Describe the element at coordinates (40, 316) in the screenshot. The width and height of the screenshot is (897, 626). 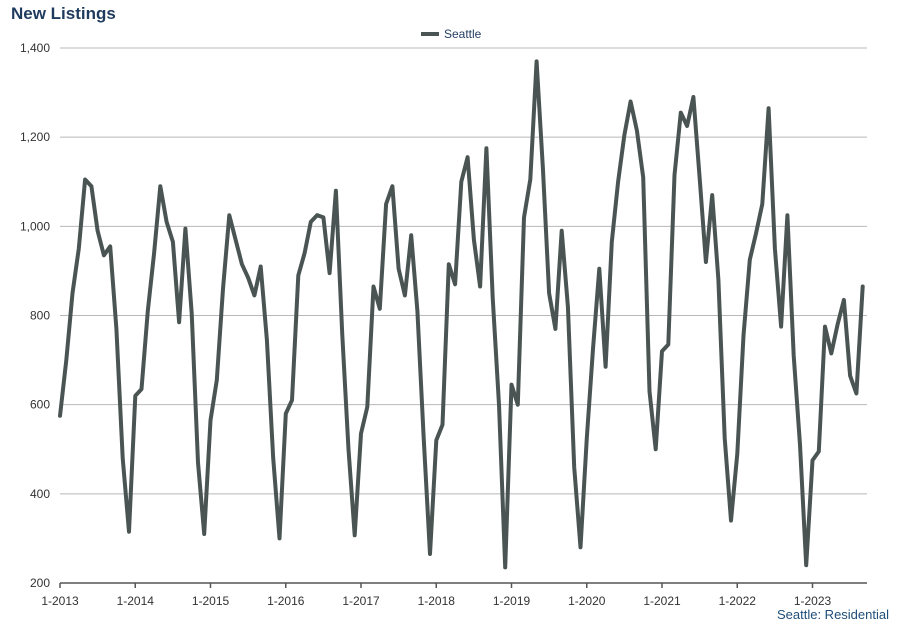
I see `y-tick-label: 800` at that location.